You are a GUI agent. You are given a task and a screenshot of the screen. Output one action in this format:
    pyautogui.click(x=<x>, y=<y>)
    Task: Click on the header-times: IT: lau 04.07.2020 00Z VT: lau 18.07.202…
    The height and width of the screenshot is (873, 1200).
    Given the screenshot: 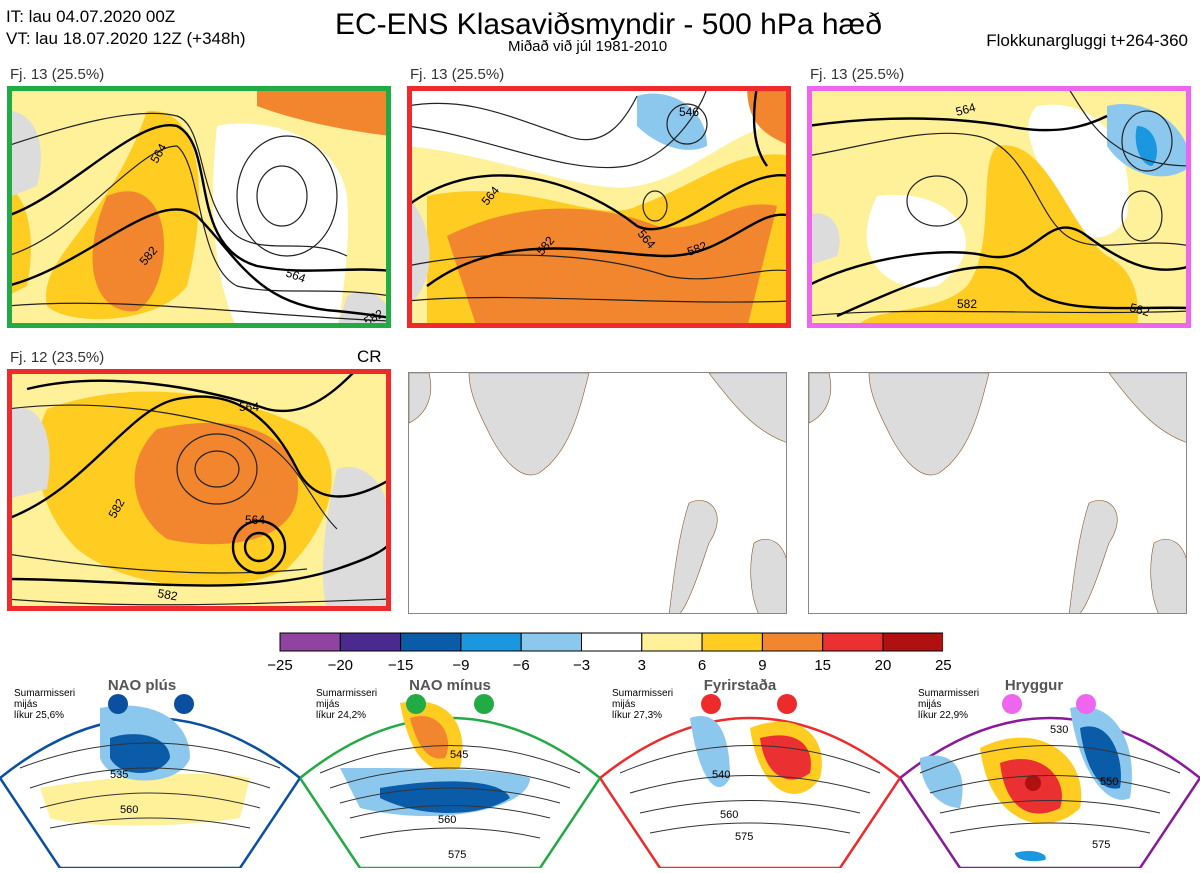 What is the action you would take?
    pyautogui.click(x=126, y=28)
    